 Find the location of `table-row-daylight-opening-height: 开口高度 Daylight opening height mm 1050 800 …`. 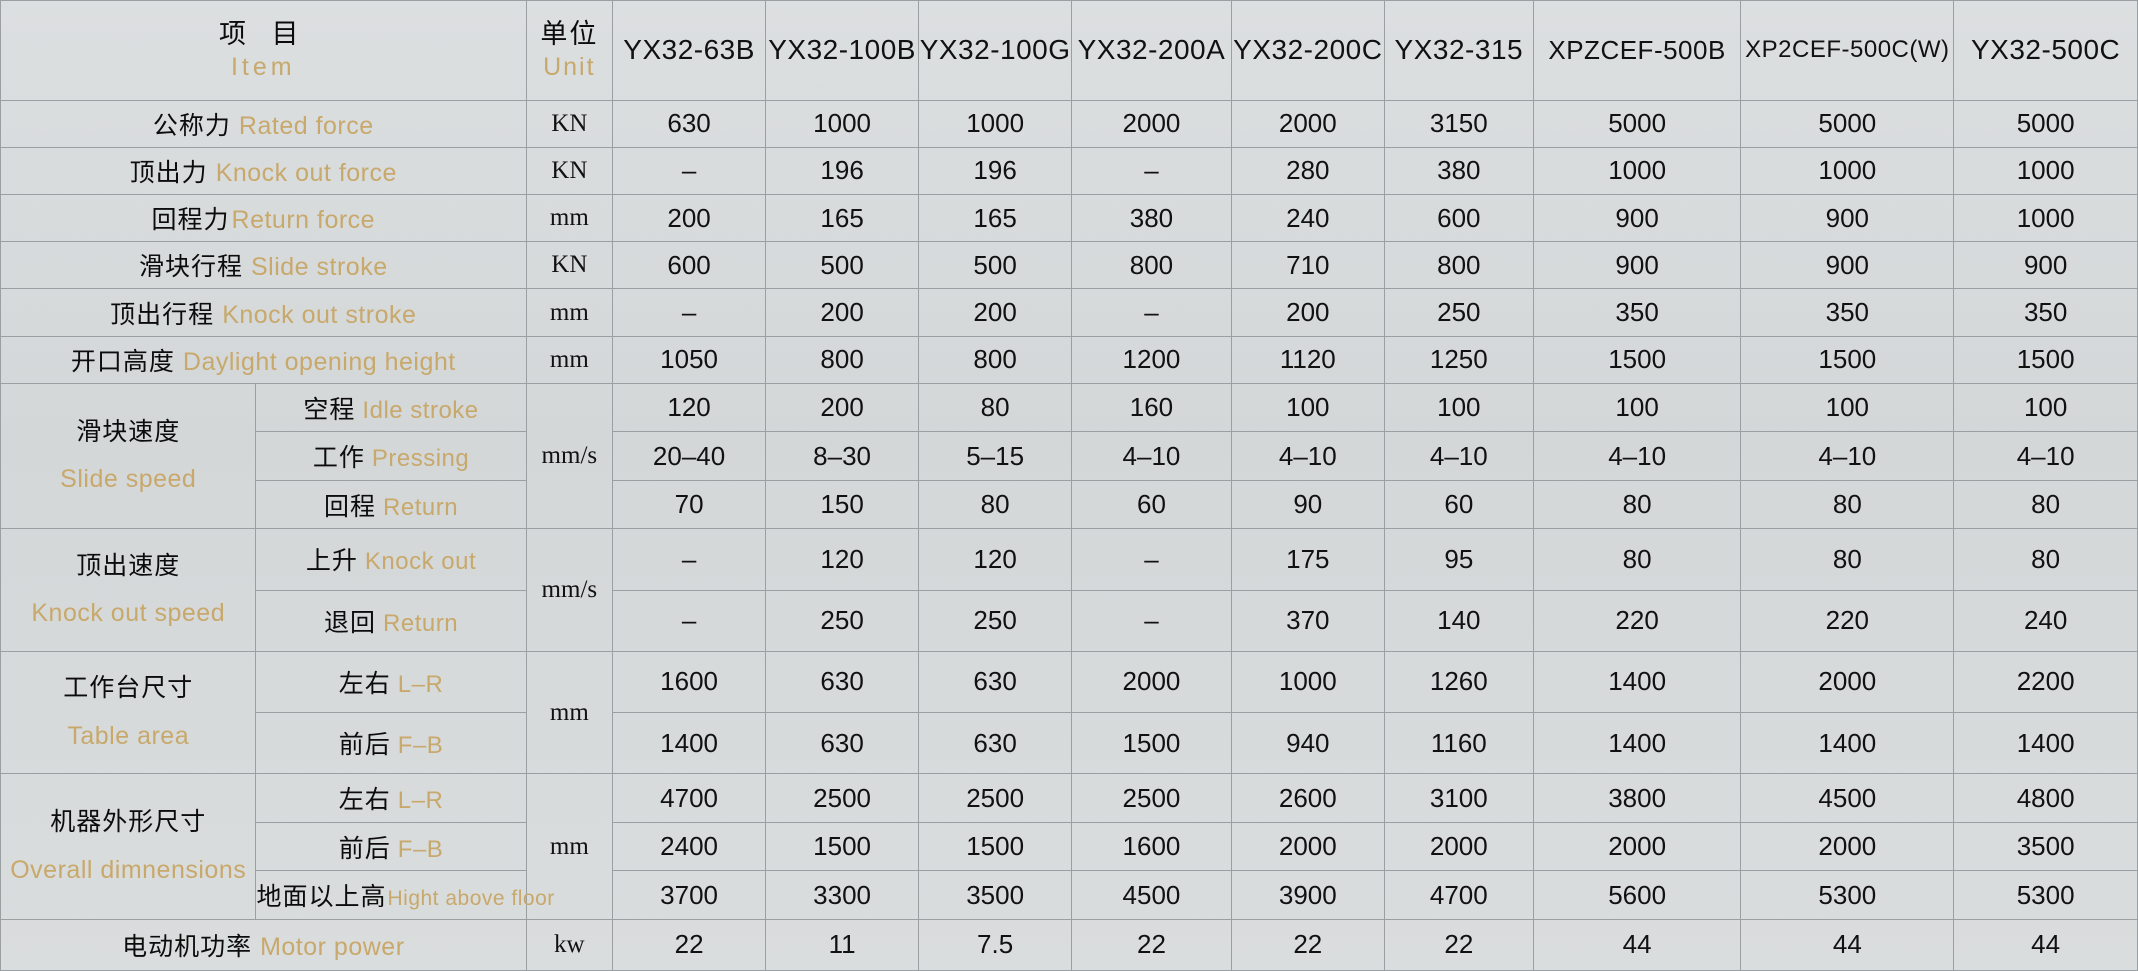

table-row-daylight-opening-height: 开口高度 Daylight opening height mm 1050 800 … is located at coordinates (1069, 359).